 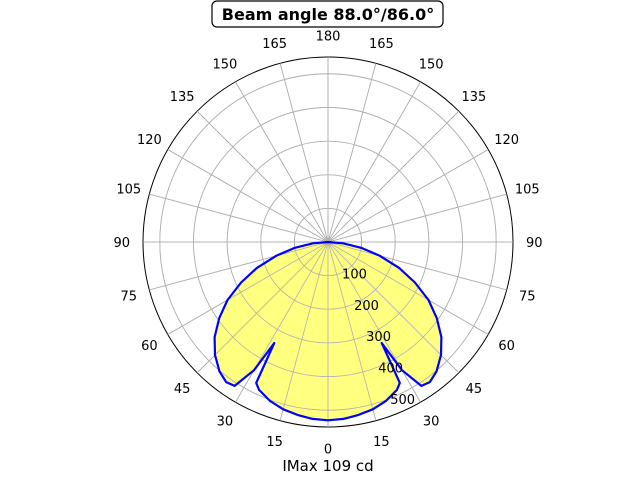 I want to click on radial-tick-label: 200, so click(x=366, y=306).